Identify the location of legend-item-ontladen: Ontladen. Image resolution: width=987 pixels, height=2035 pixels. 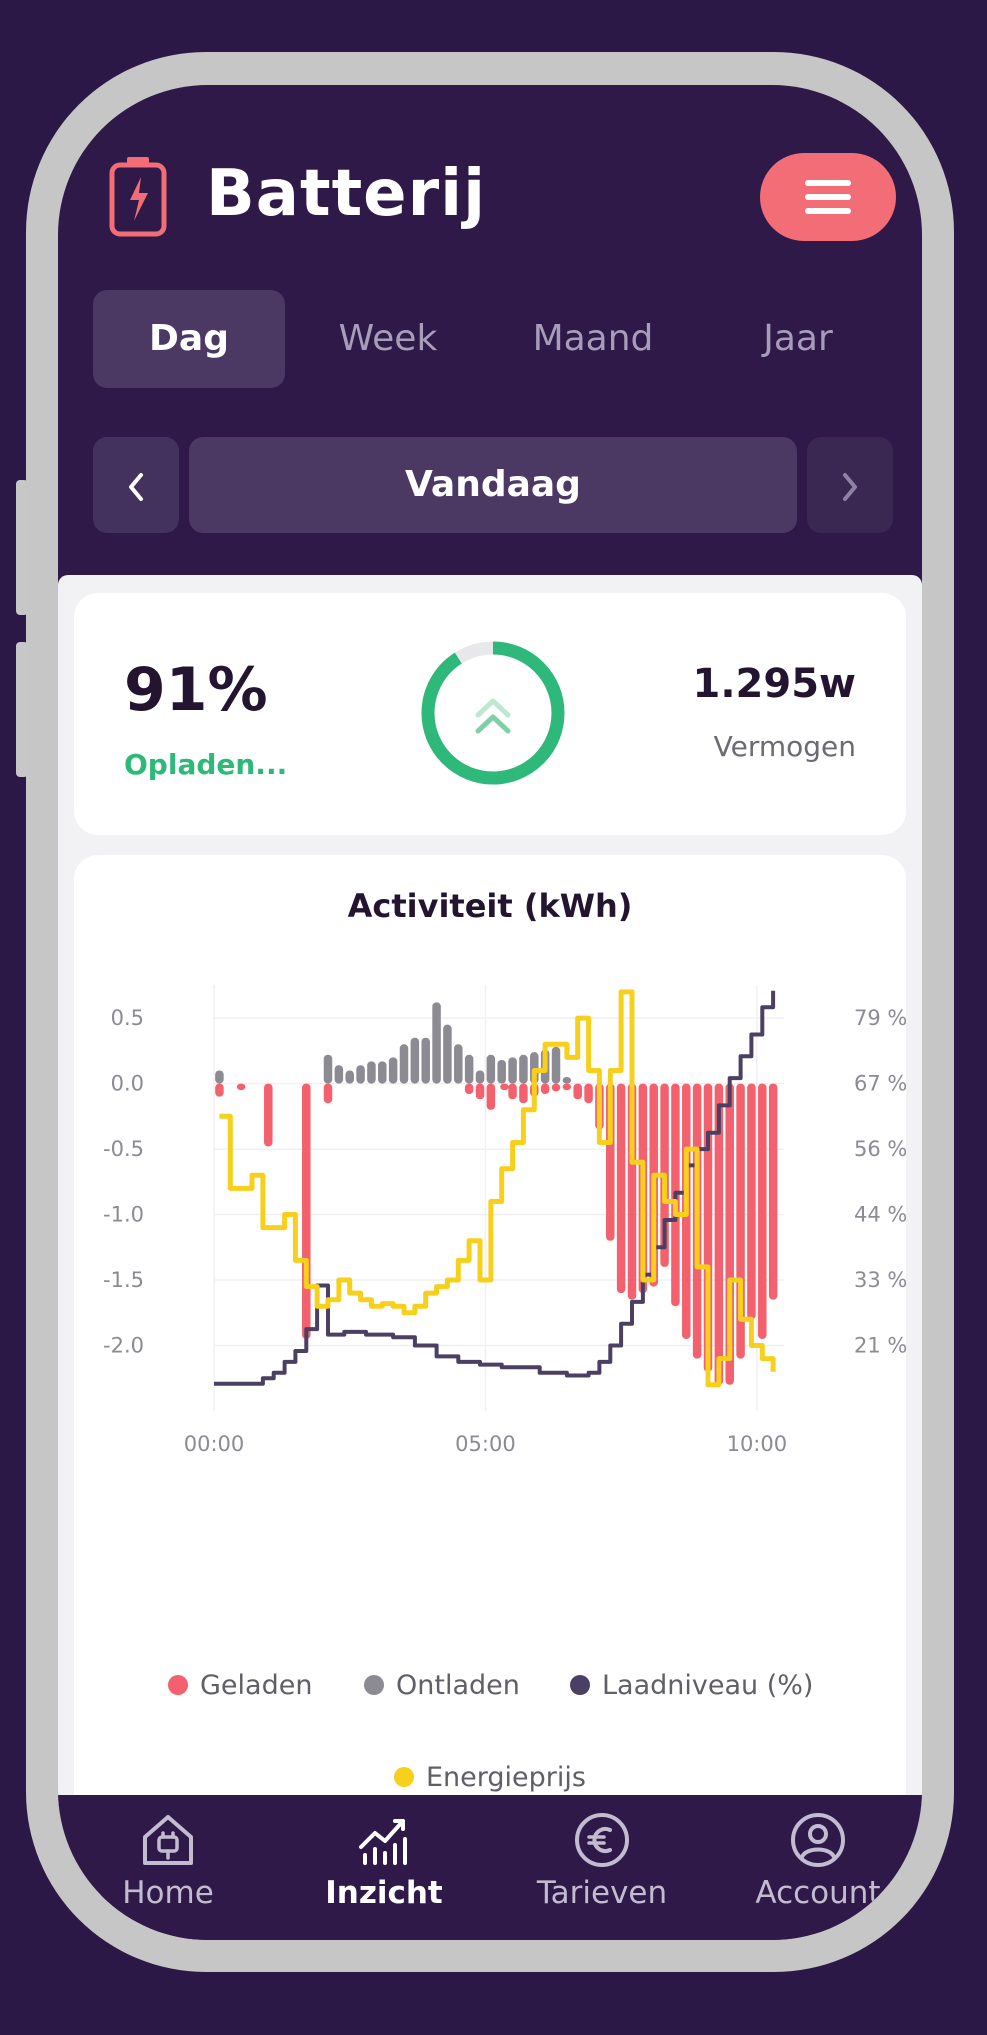
(442, 1685).